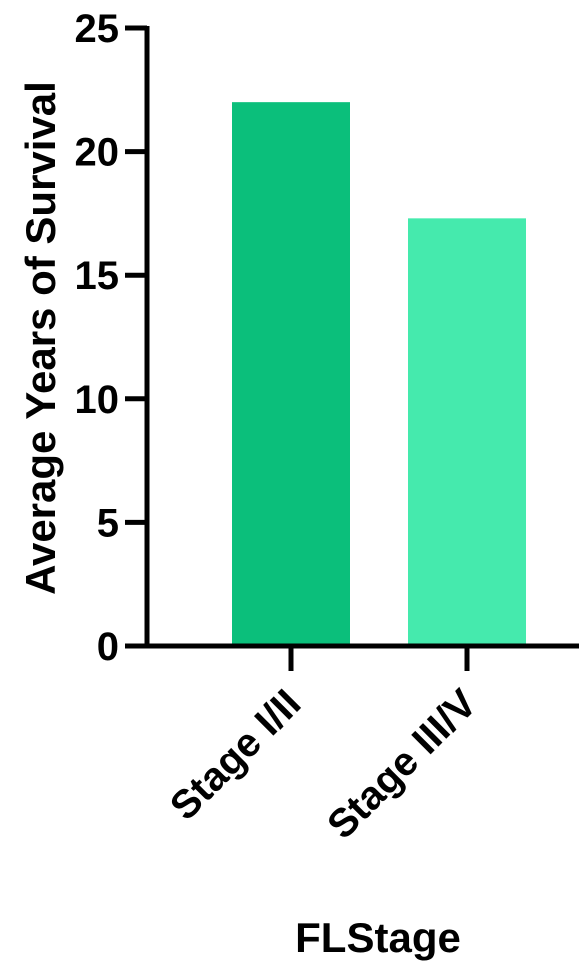  Describe the element at coordinates (467, 432) in the screenshot. I see `bar-stage-iii-v` at that location.